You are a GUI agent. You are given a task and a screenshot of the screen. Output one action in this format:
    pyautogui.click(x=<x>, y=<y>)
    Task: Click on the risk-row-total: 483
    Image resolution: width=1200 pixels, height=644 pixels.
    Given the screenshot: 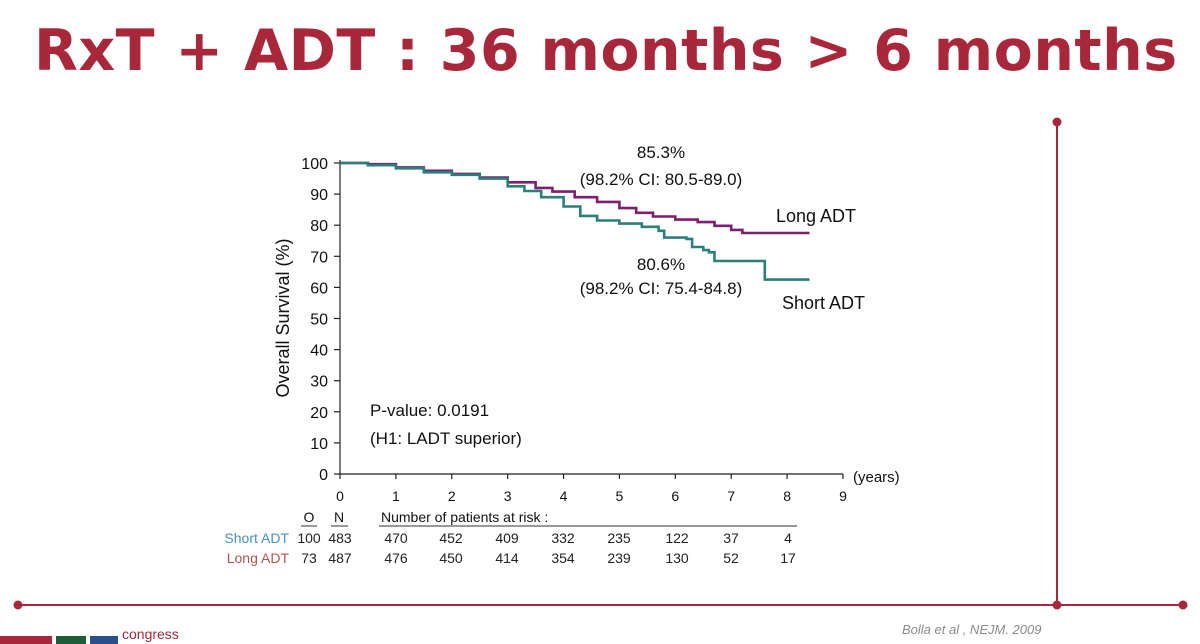 What is the action you would take?
    pyautogui.click(x=340, y=538)
    